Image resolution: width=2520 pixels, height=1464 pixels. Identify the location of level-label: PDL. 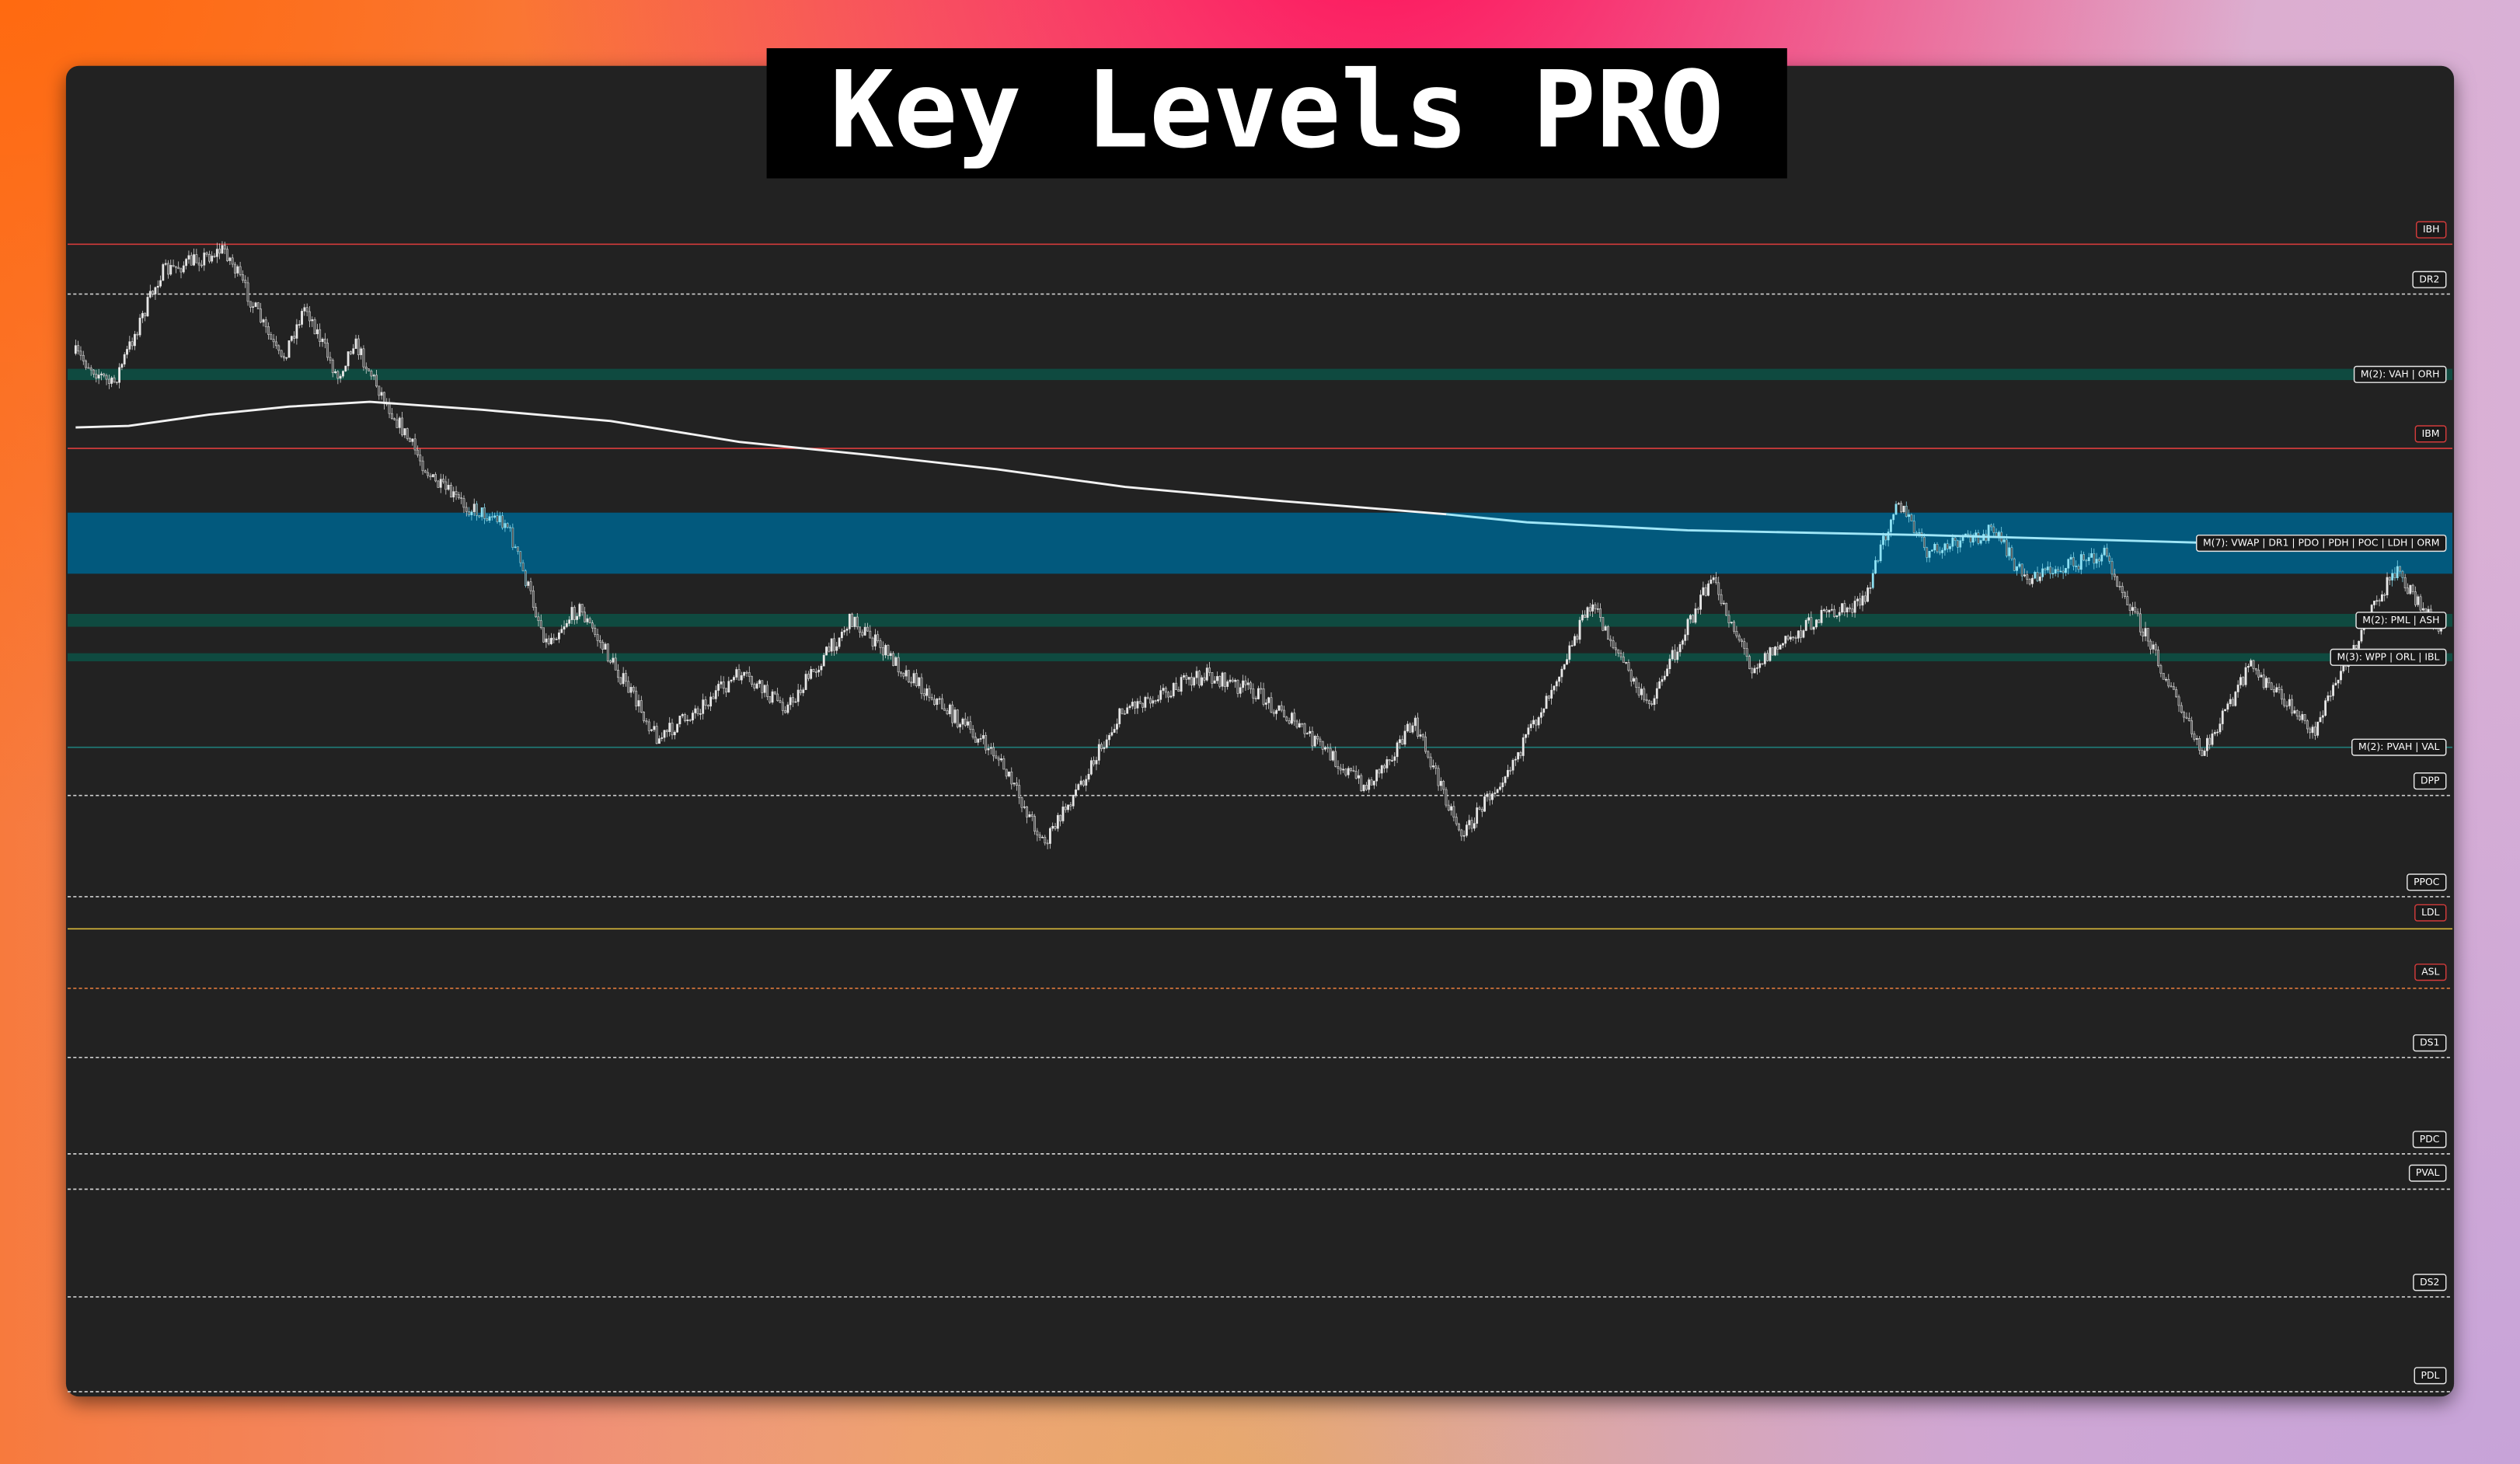
(2431, 1376).